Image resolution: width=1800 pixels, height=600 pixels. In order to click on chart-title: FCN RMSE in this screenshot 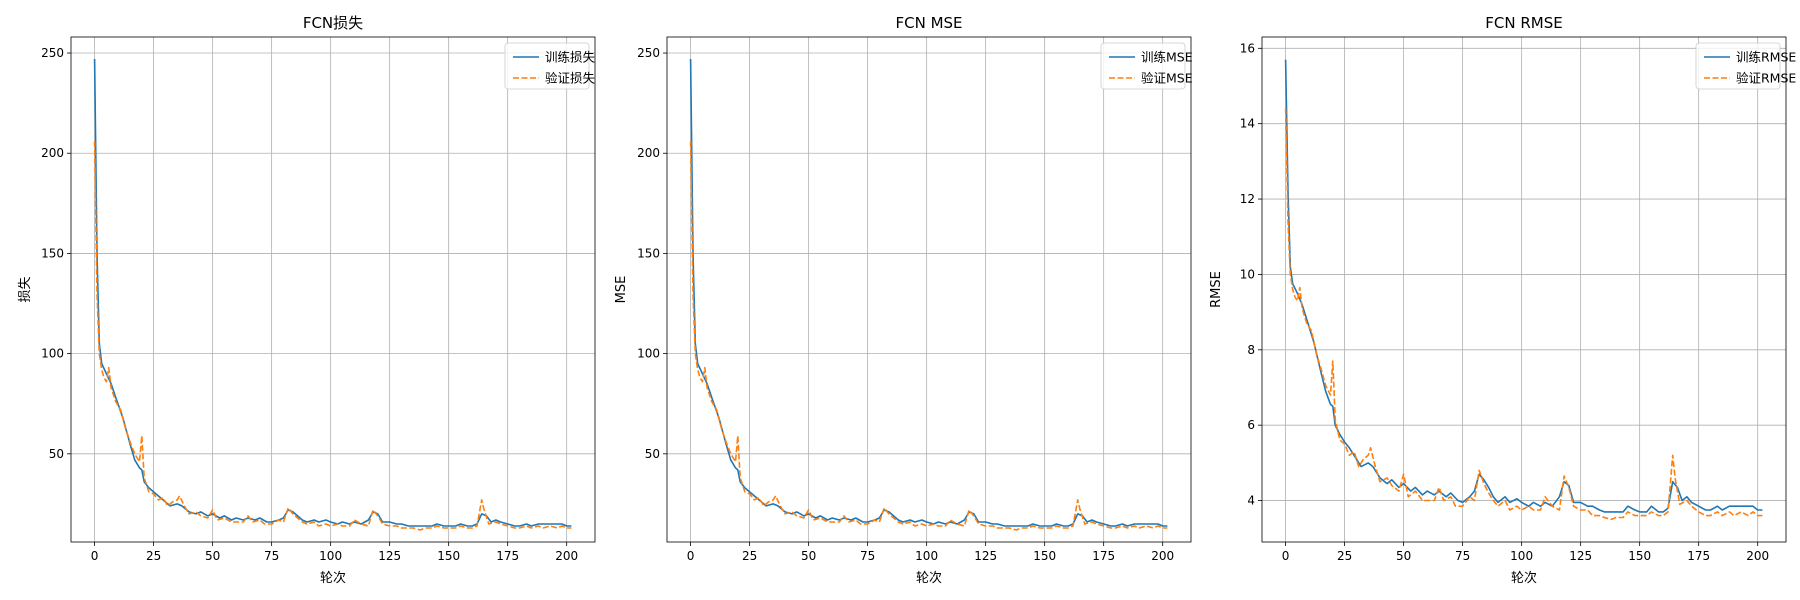, I will do `click(1523, 23)`.